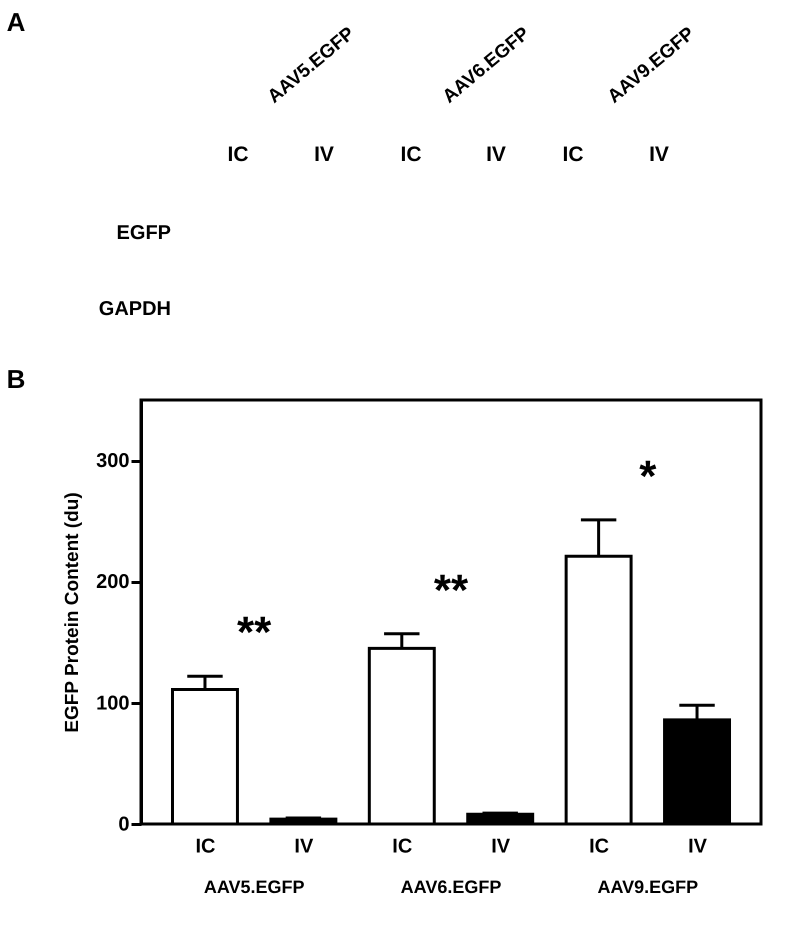  Describe the element at coordinates (73, 612) in the screenshot. I see `y-axis-title: EGFP Protein Content (du)` at that location.